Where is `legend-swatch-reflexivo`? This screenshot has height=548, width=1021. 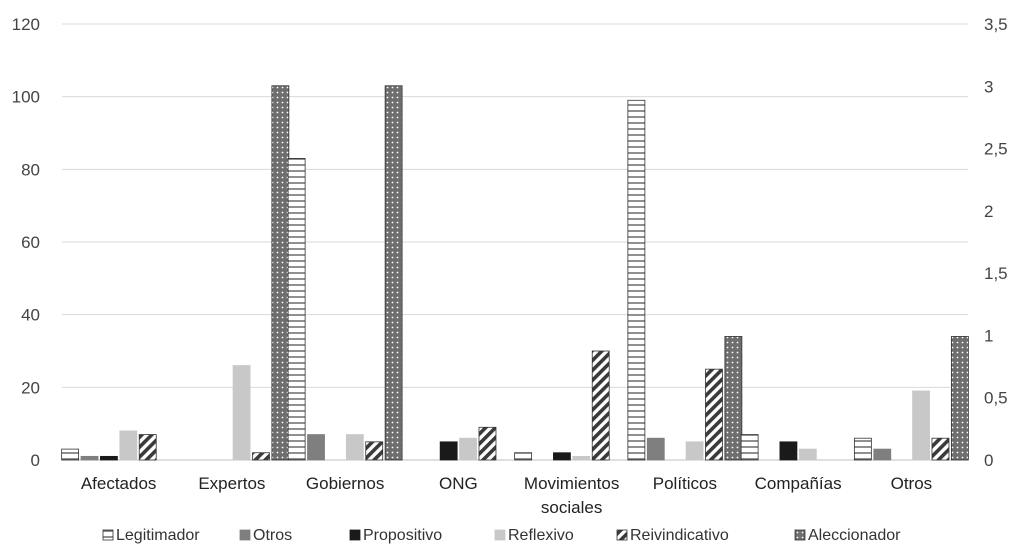
legend-swatch-reflexivo is located at coordinates (500, 535).